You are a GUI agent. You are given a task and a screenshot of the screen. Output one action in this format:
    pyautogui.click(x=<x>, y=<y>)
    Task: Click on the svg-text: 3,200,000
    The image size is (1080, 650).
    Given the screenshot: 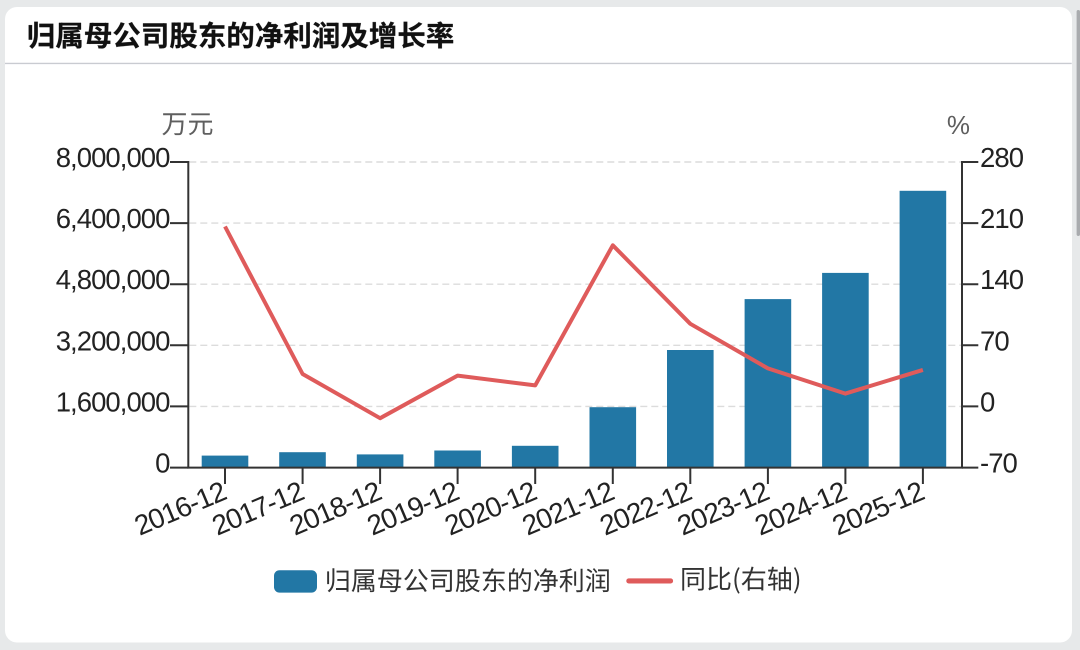 What is the action you would take?
    pyautogui.click(x=113, y=340)
    